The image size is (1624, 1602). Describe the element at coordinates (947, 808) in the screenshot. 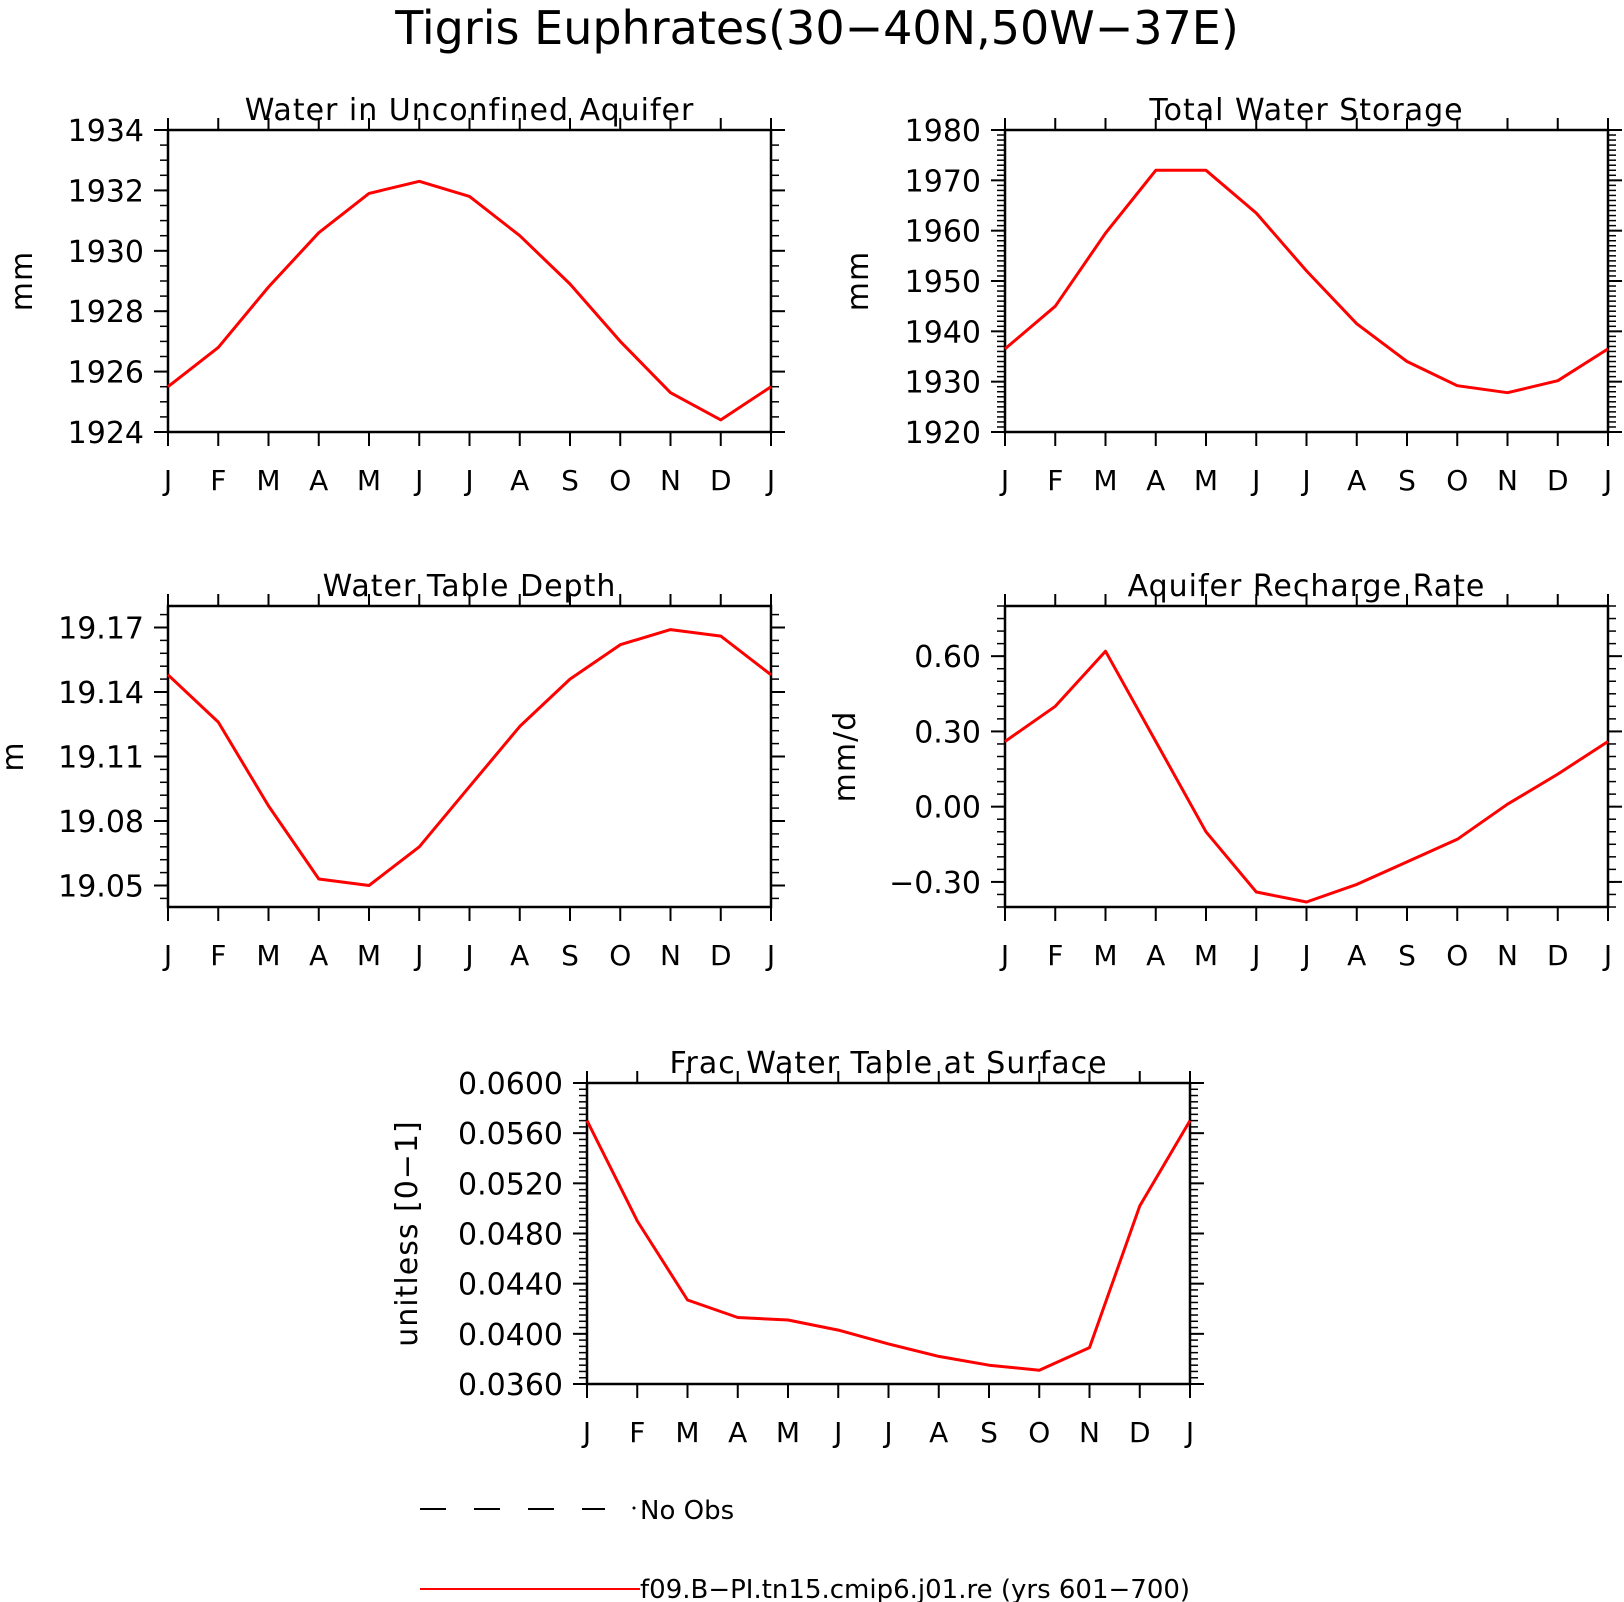

I see `y-tick-label: 0.00` at that location.